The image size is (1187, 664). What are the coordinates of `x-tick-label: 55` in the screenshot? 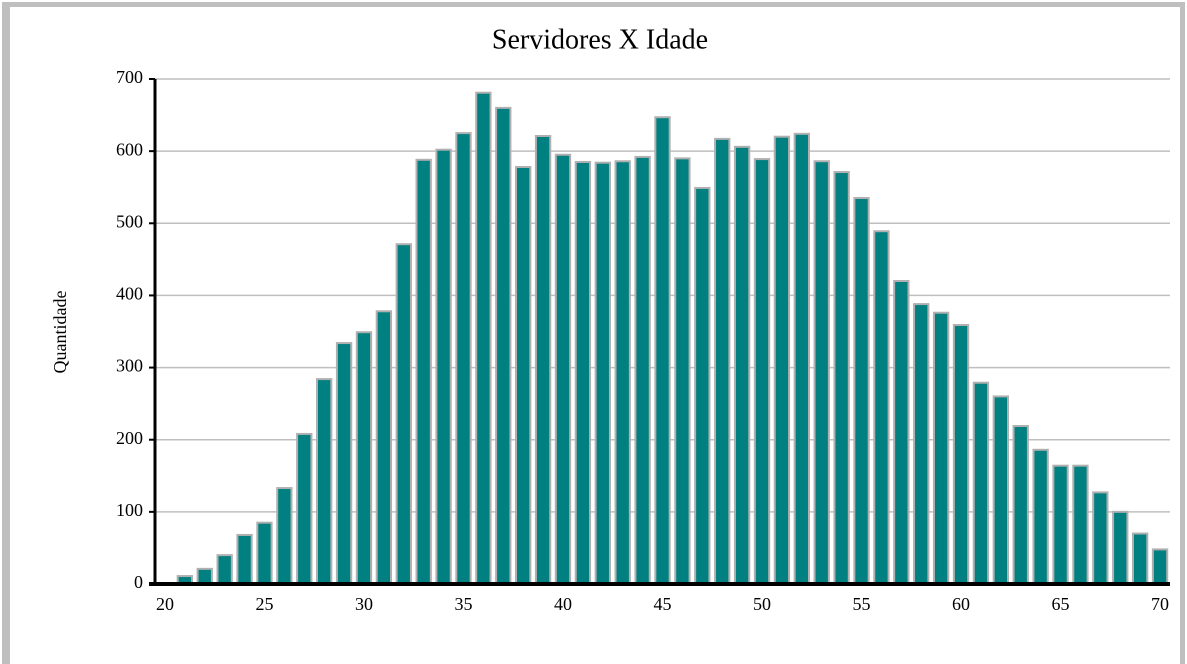 It's located at (862, 604).